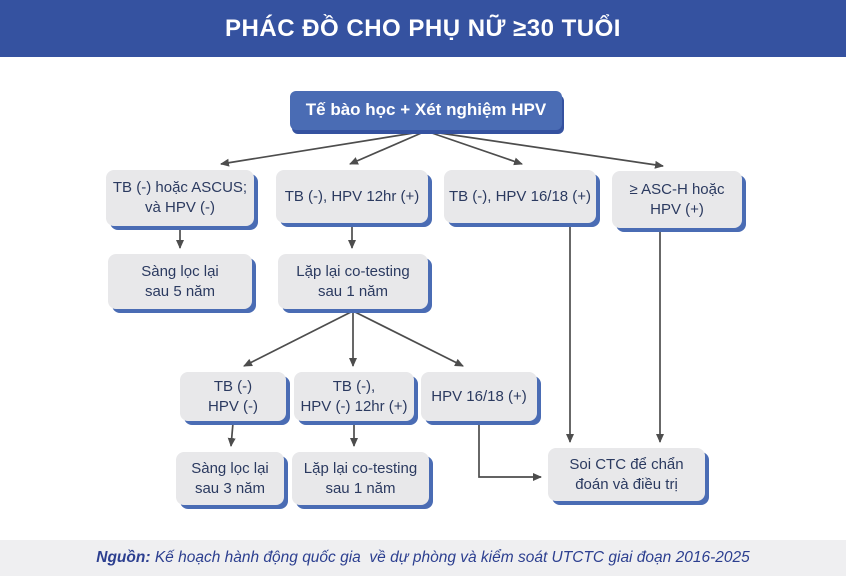  Describe the element at coordinates (426, 110) in the screenshot. I see `node-cotesting-root: Tế bào học + Xét nghiệm HPV` at that location.